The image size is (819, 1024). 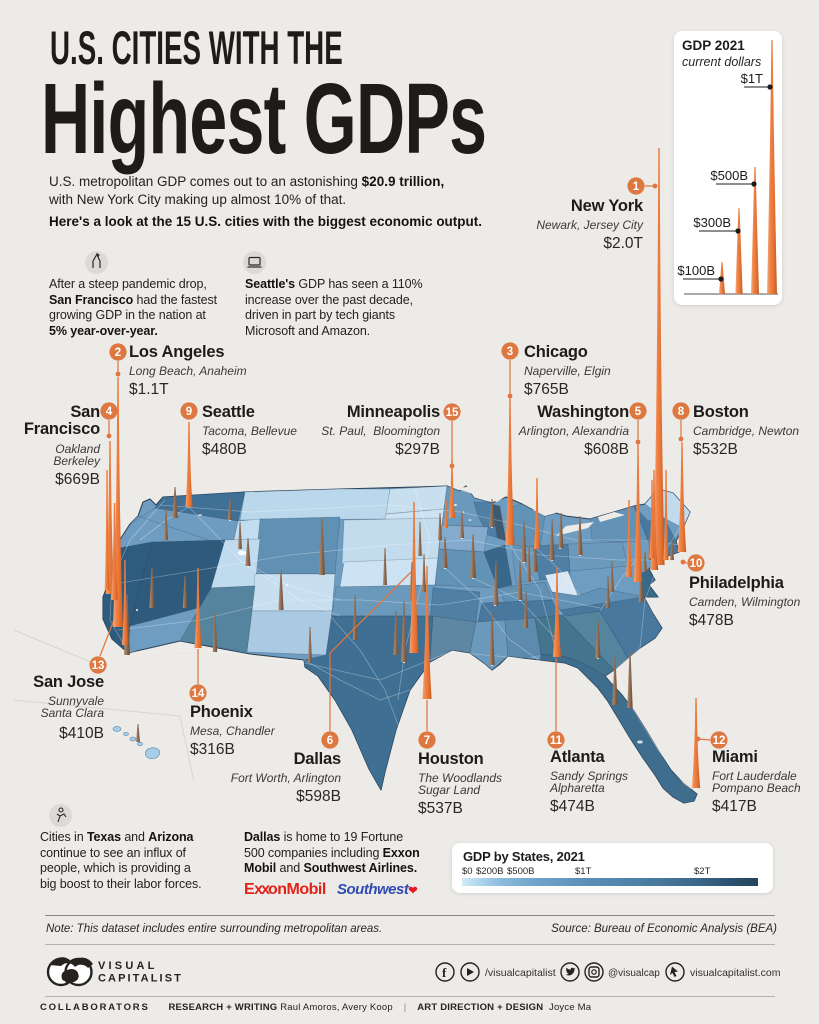 I want to click on svg-text: 10, so click(x=696, y=564).